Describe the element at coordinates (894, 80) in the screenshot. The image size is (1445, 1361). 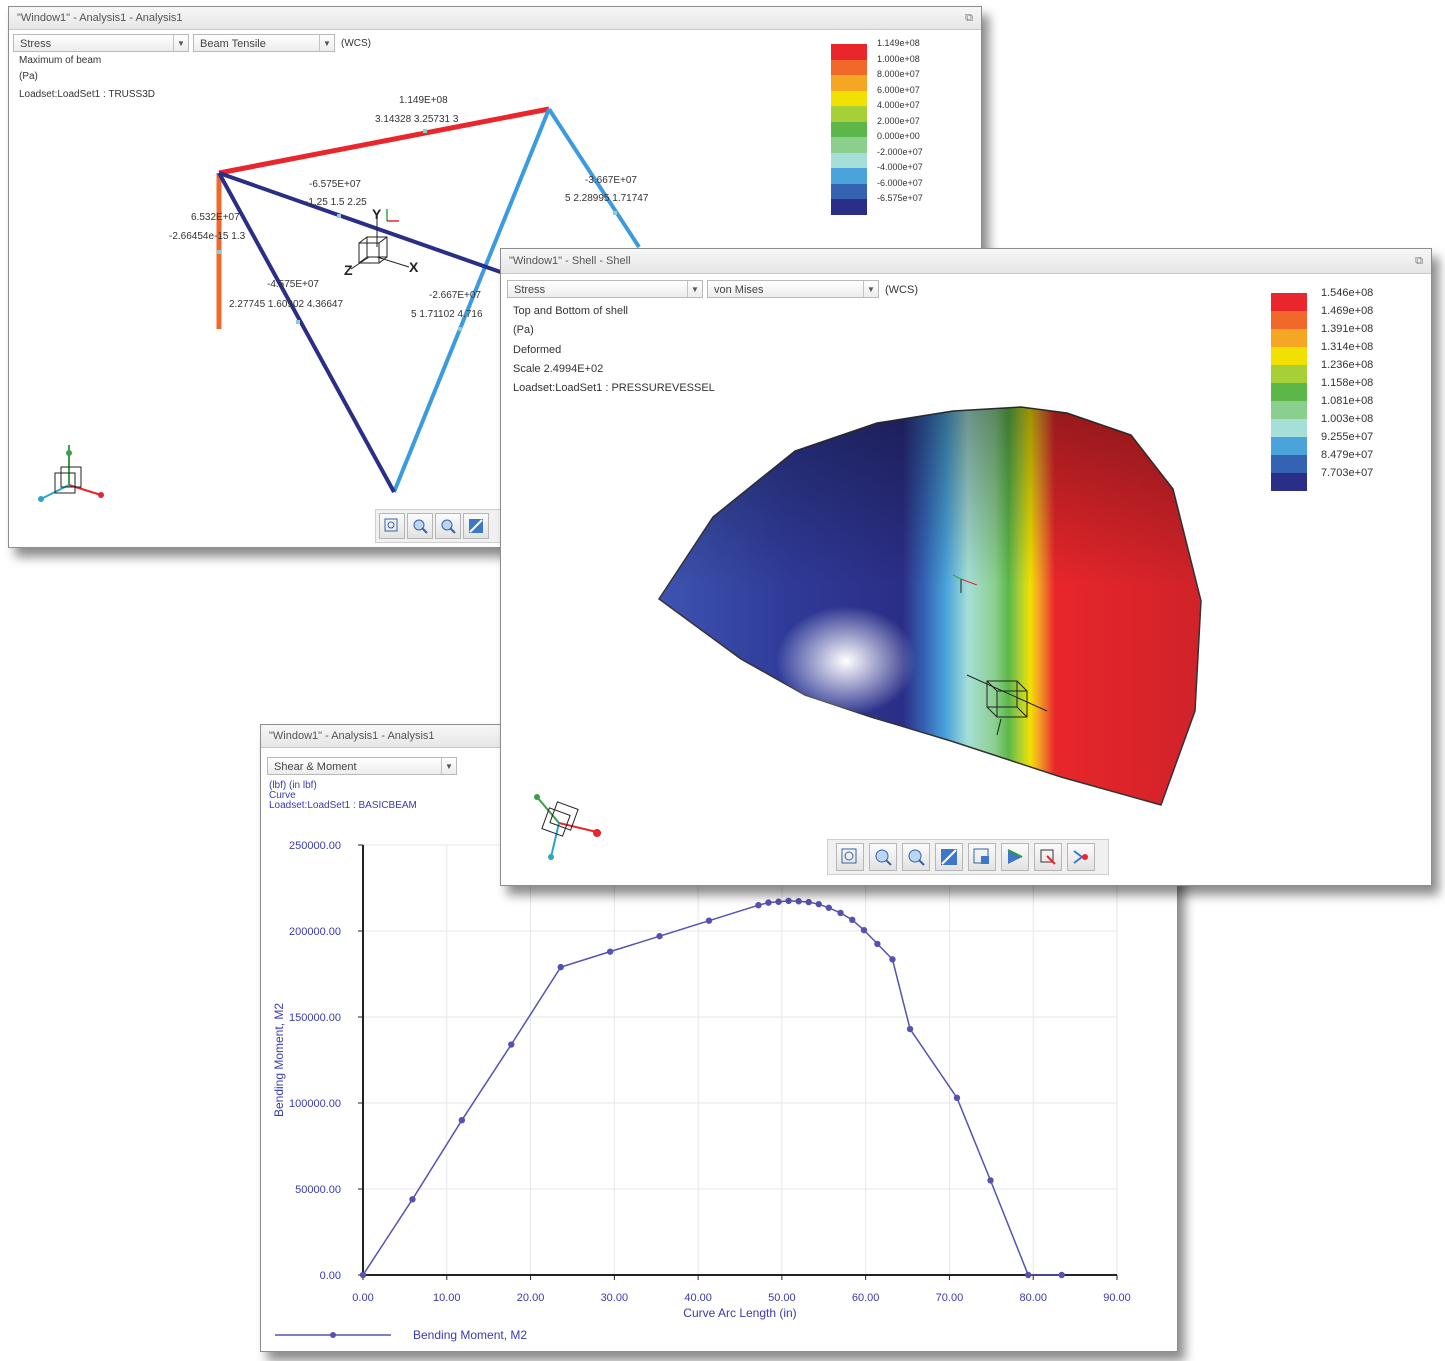
I see `legend-entry: 8.000e+07` at that location.